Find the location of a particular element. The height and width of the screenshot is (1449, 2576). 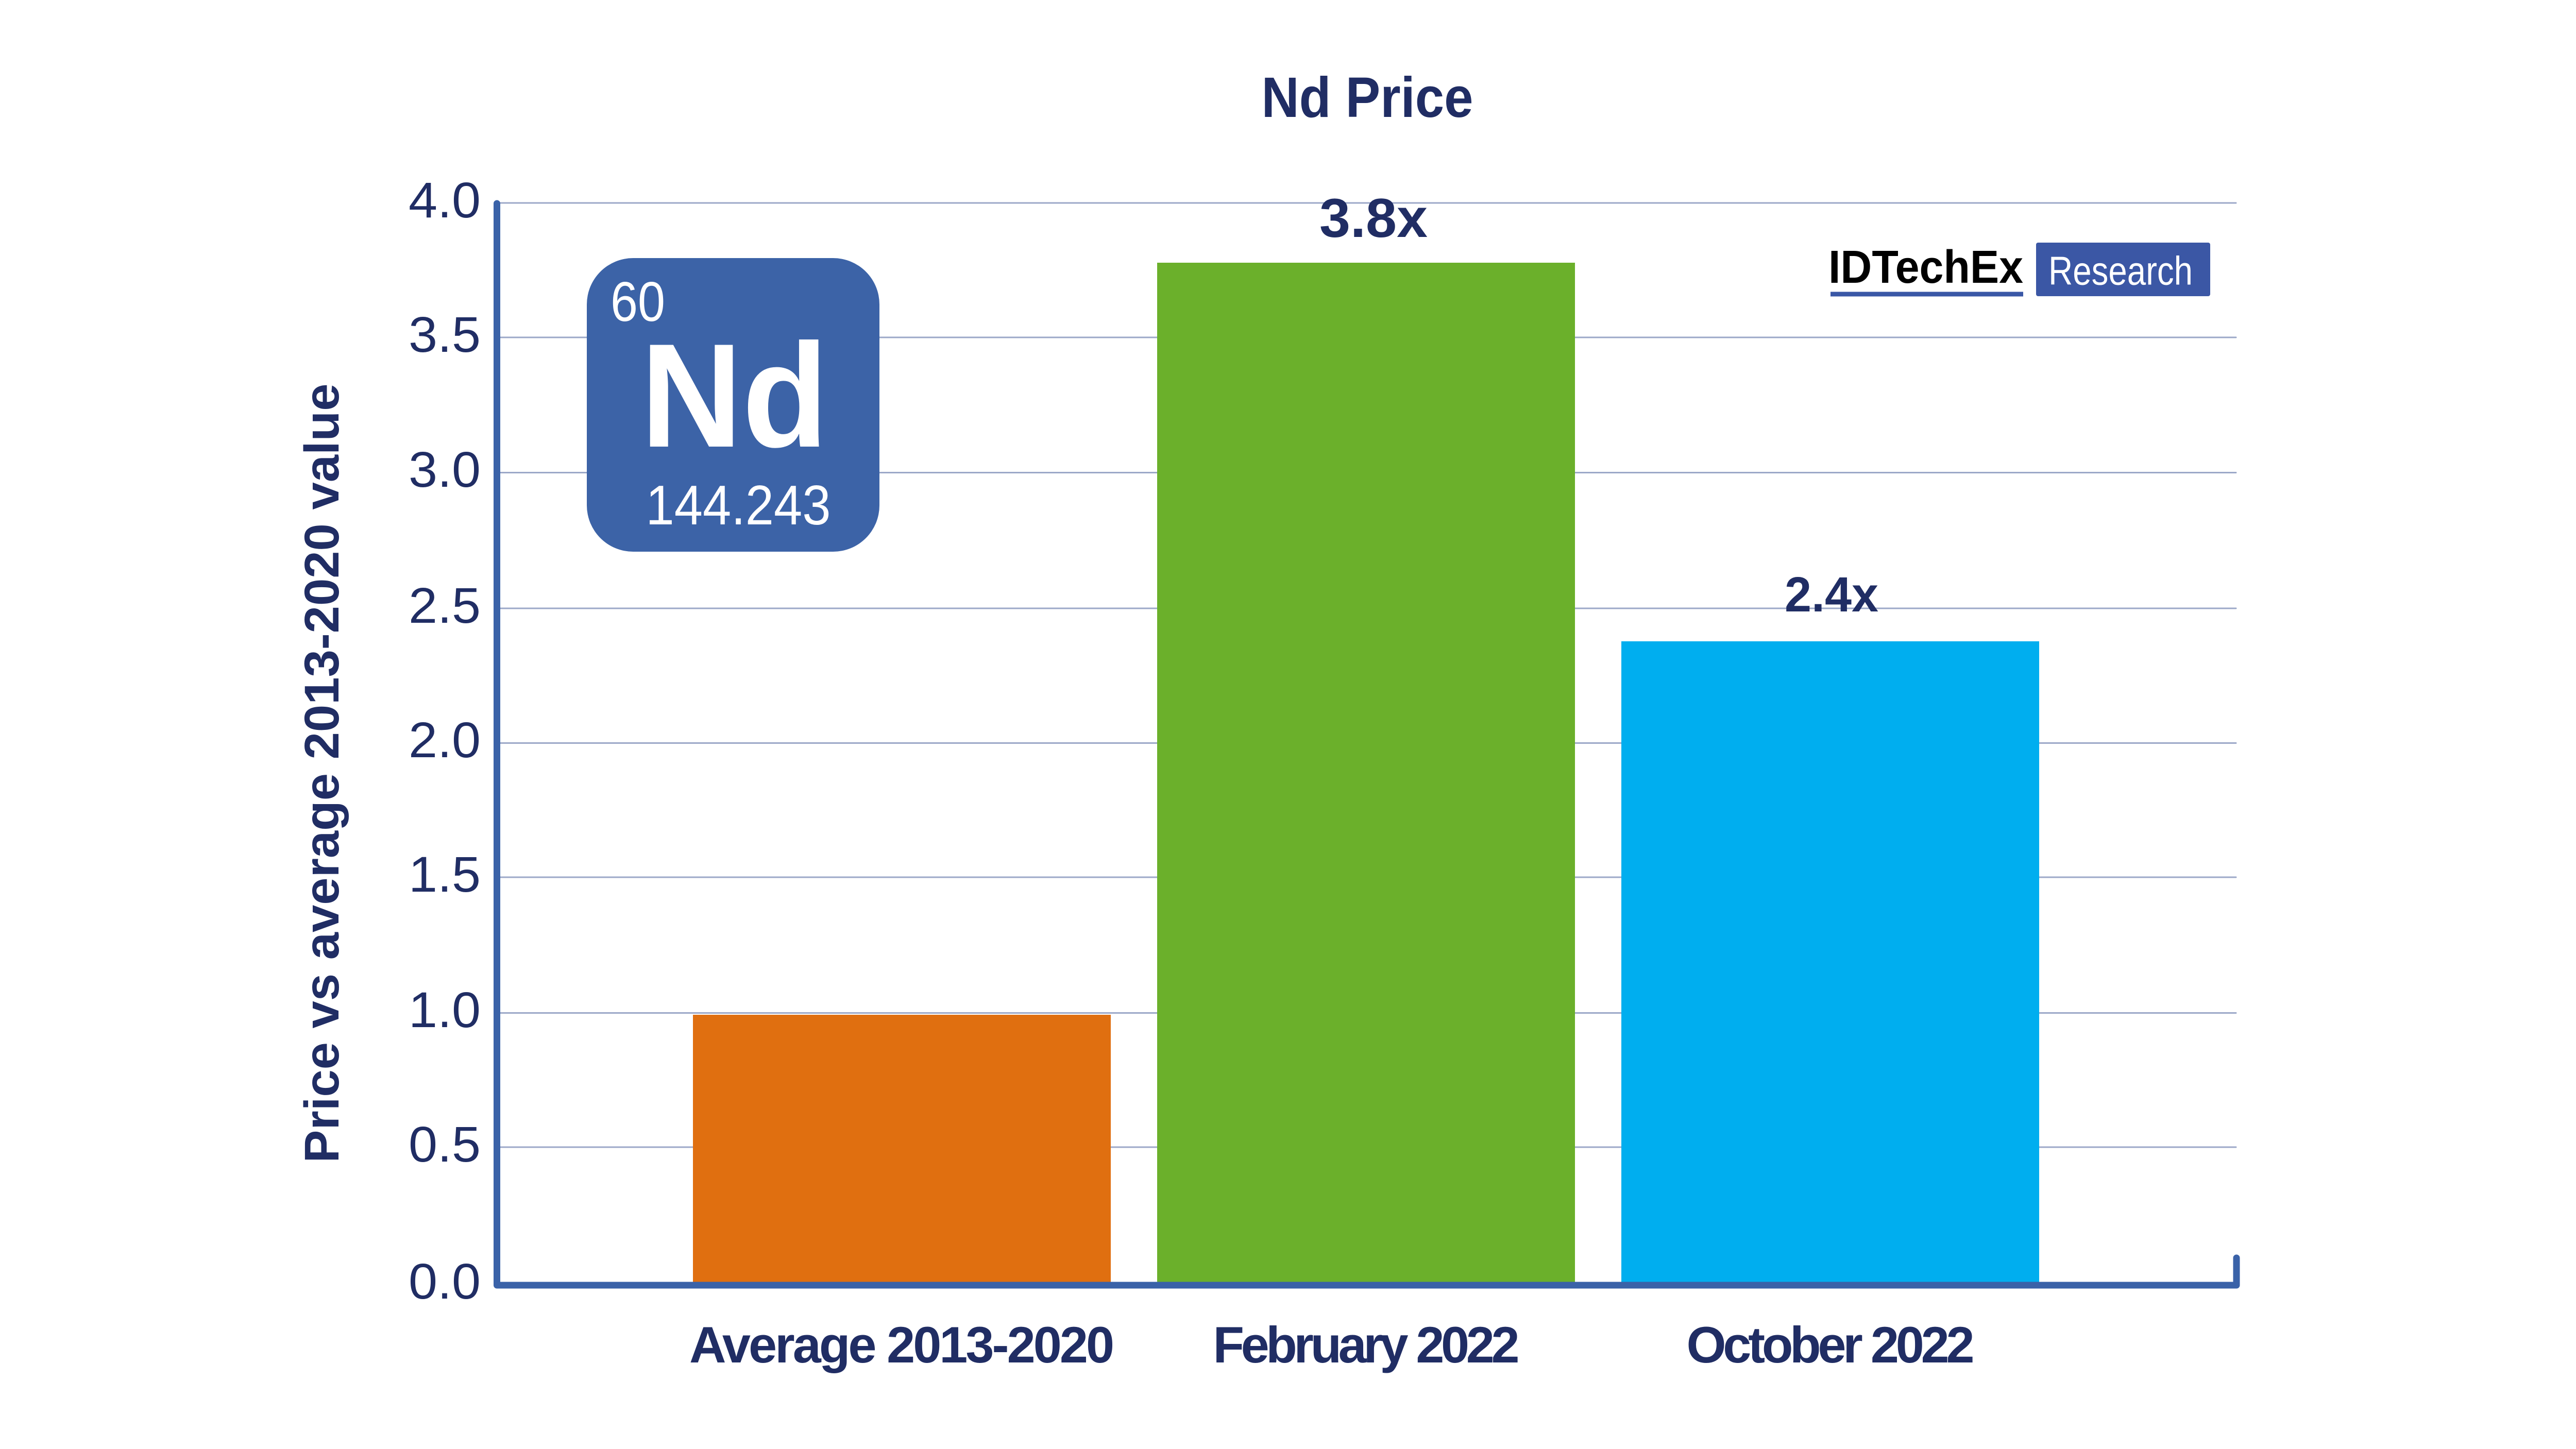

svg-text: 144.243 is located at coordinates (738, 506).